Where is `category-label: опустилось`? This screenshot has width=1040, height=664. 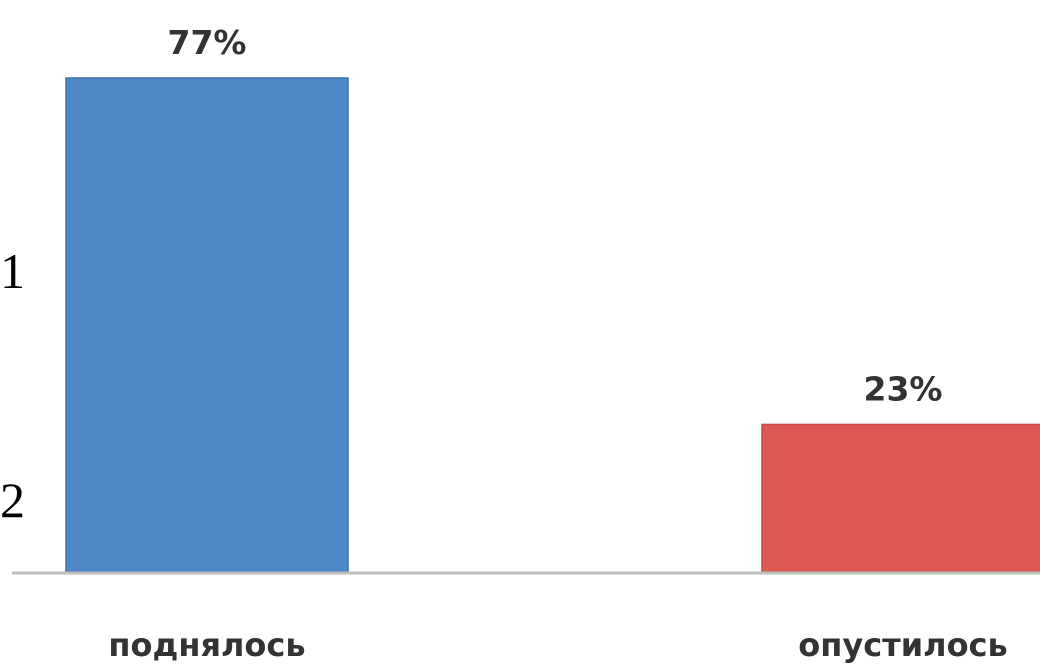 category-label: опустилось is located at coordinates (903, 645).